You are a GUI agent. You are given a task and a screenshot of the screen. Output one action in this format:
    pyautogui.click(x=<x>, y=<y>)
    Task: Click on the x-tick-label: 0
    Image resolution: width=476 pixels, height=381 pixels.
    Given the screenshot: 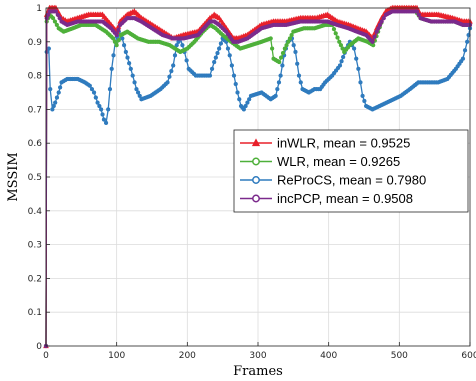 What is the action you would take?
    pyautogui.click(x=46, y=356)
    